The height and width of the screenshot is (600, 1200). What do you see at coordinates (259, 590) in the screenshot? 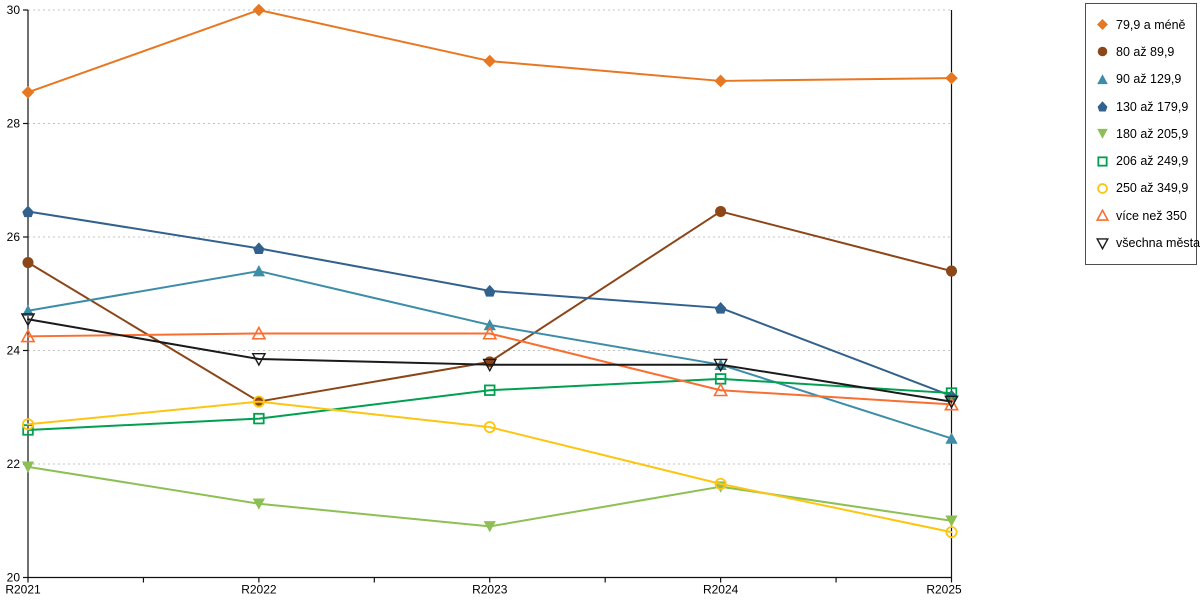
I see `x-axis-tick-label: R2022` at bounding box center [259, 590].